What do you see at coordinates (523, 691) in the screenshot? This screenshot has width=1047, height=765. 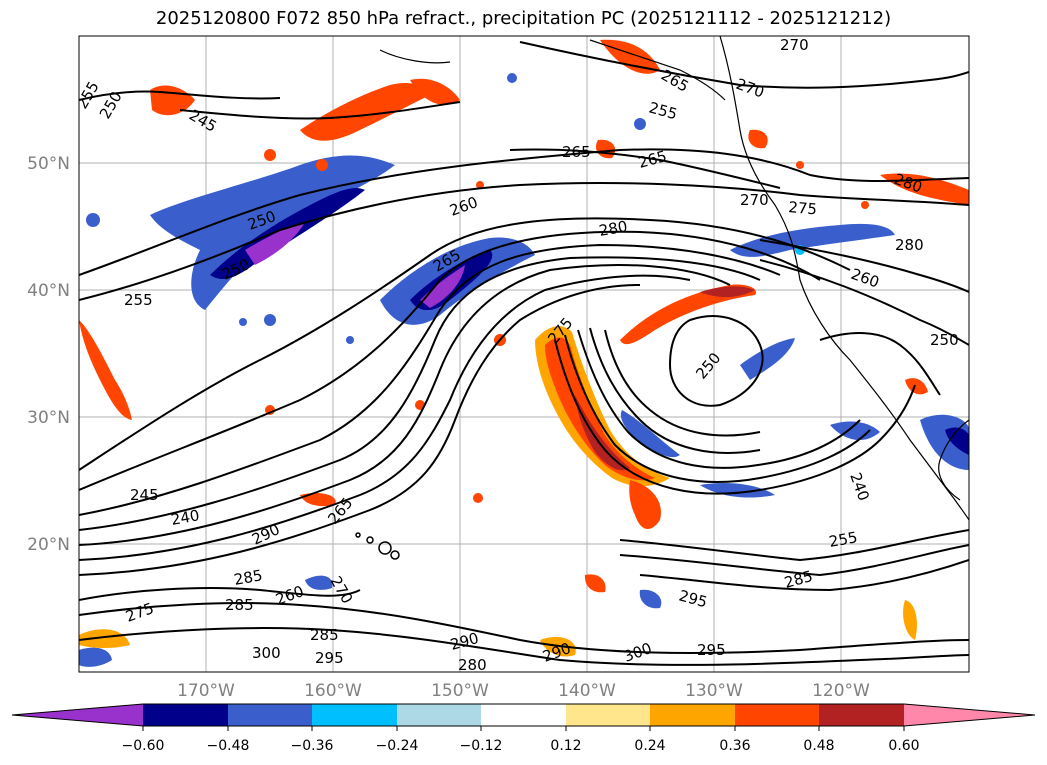 I see `longitude-labels: 170°W 160°W 150°W 140°W 130°W 120°W` at bounding box center [523, 691].